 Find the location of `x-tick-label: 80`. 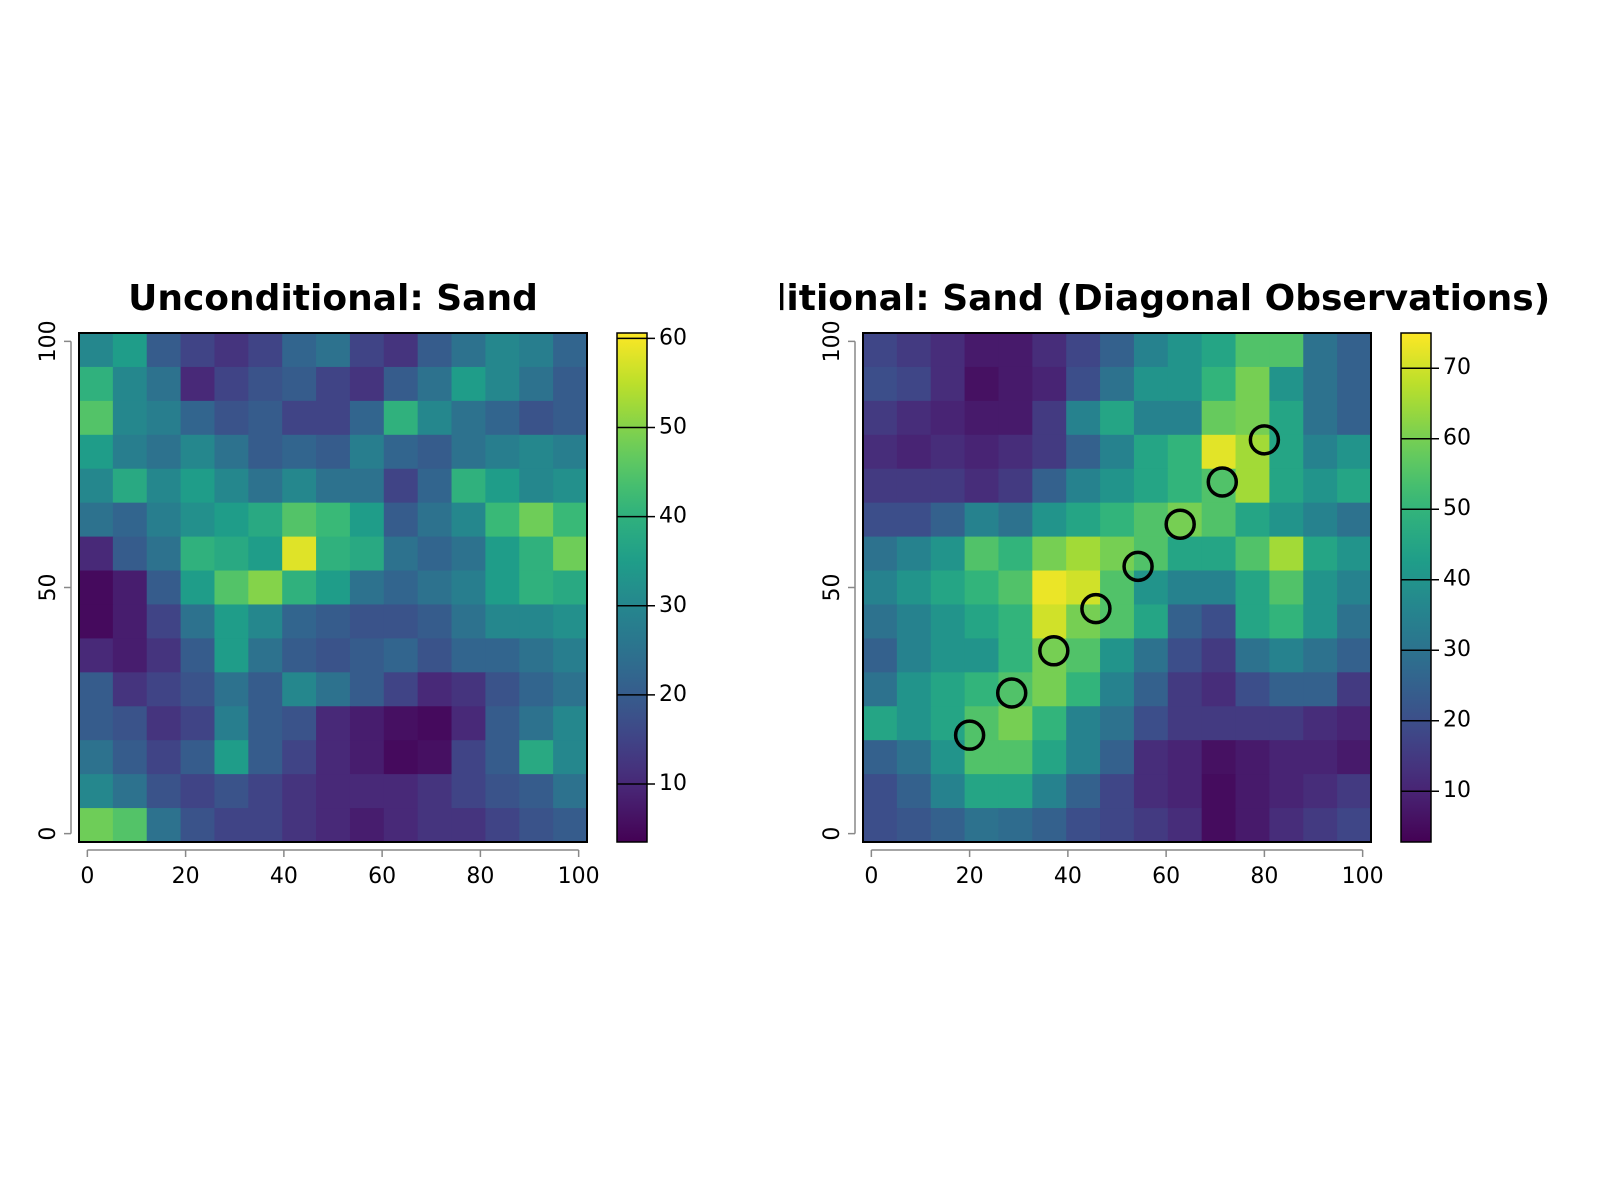

x-tick-label: 80 is located at coordinates (480, 876).